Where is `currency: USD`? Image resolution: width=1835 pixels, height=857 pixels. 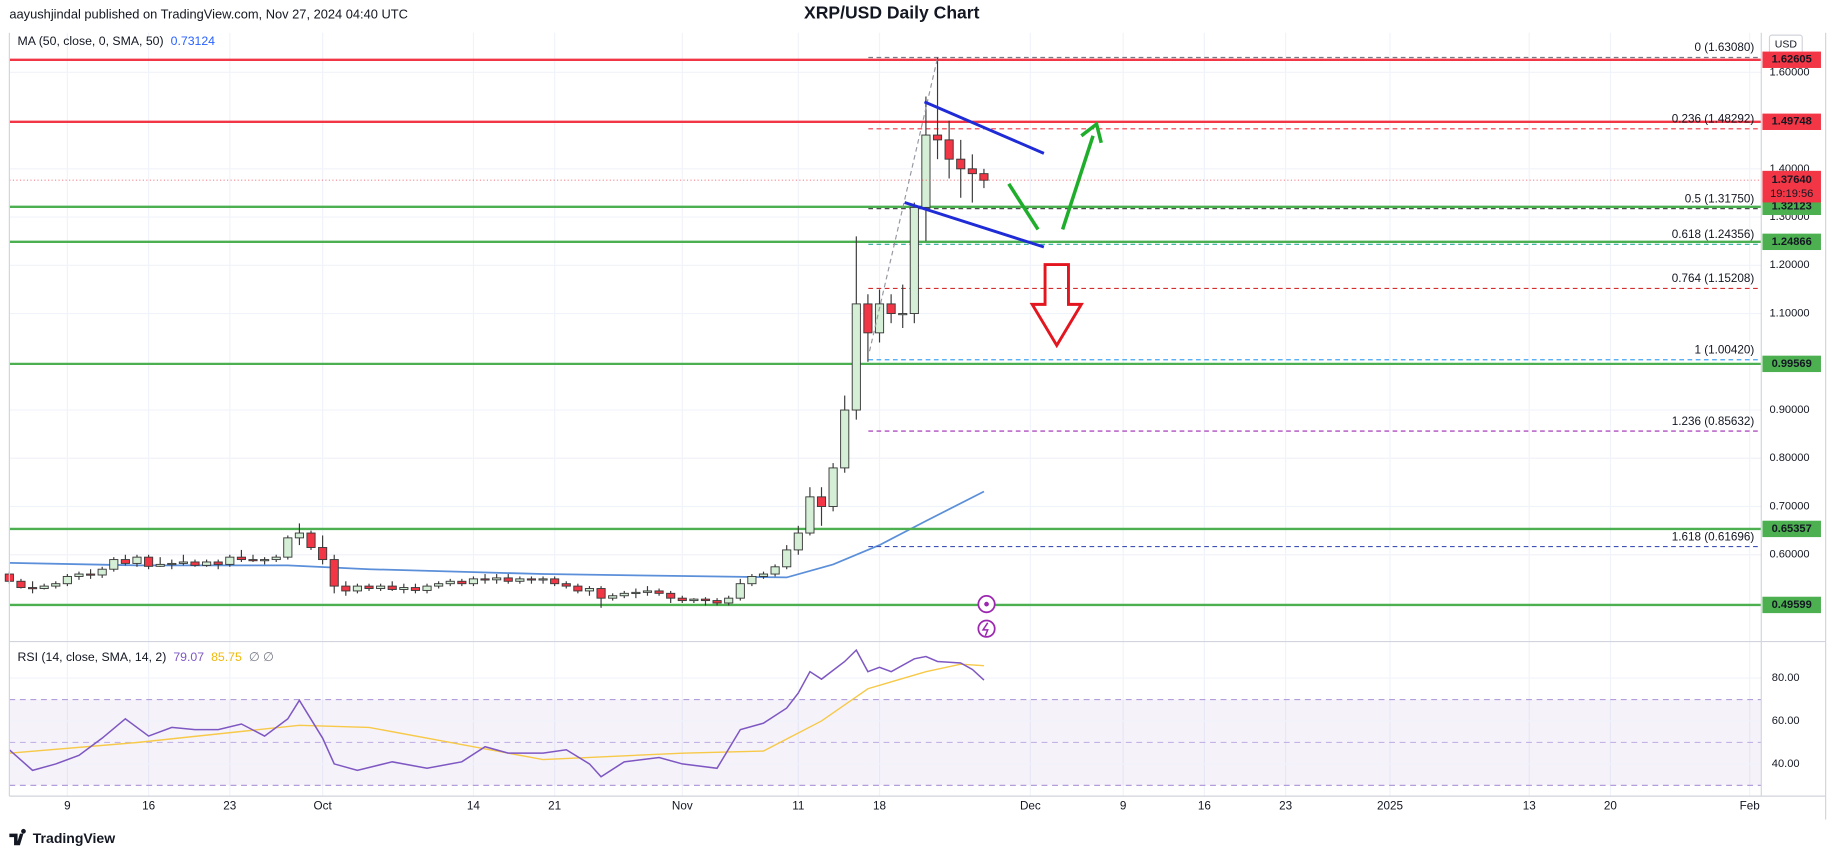 currency: USD is located at coordinates (1786, 44).